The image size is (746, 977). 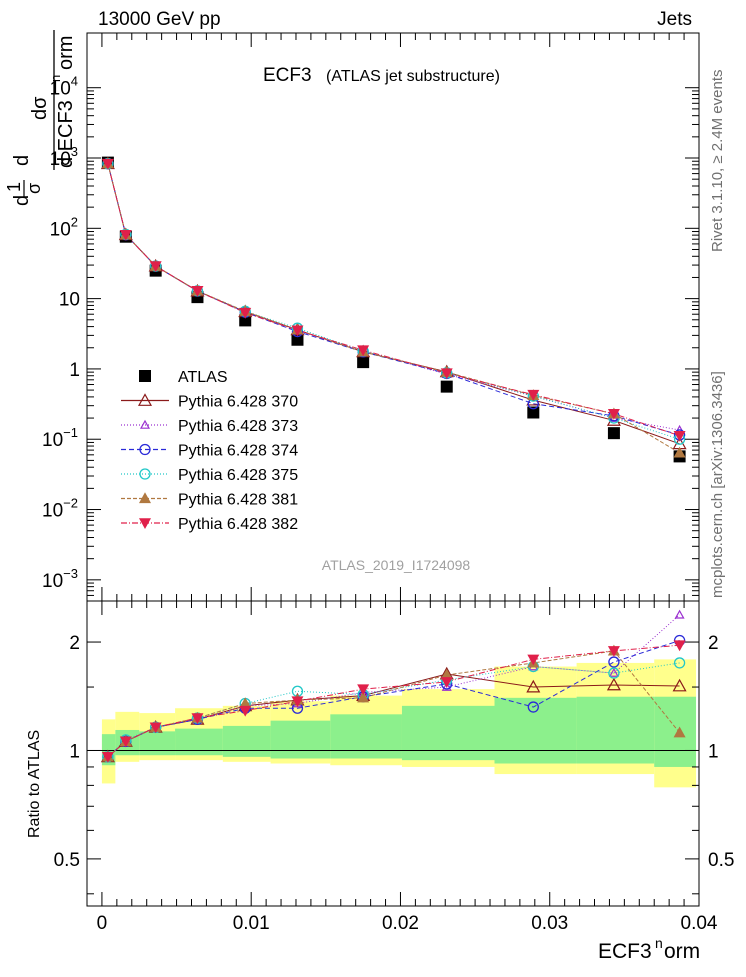 I want to click on ylabel-d-prefix: d, so click(x=22, y=200).